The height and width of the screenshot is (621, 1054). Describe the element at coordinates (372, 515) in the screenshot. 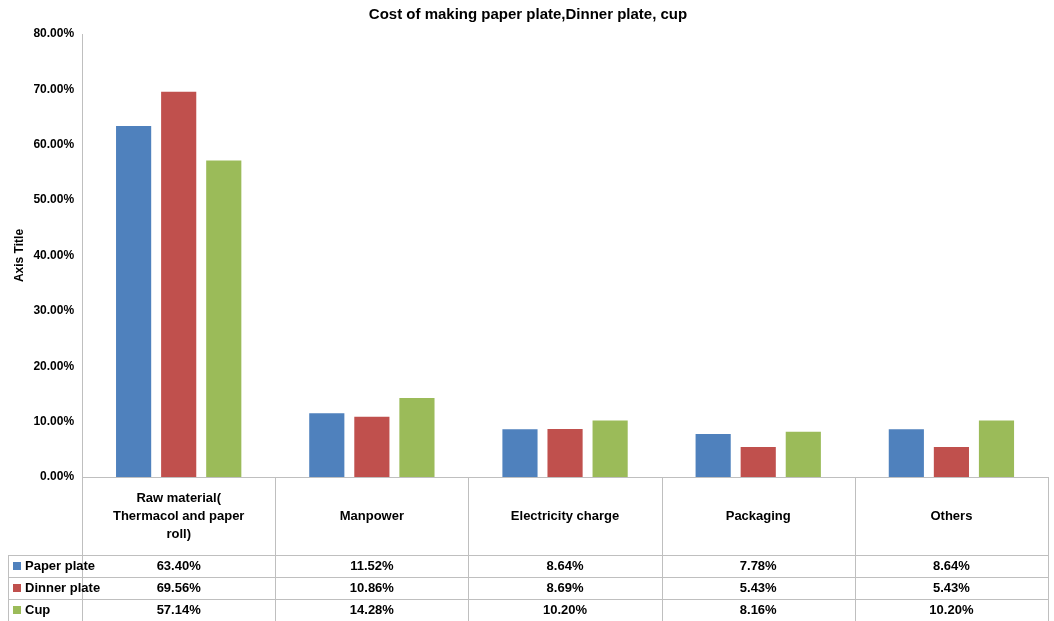

I see `x-tick-label: Manpower` at that location.